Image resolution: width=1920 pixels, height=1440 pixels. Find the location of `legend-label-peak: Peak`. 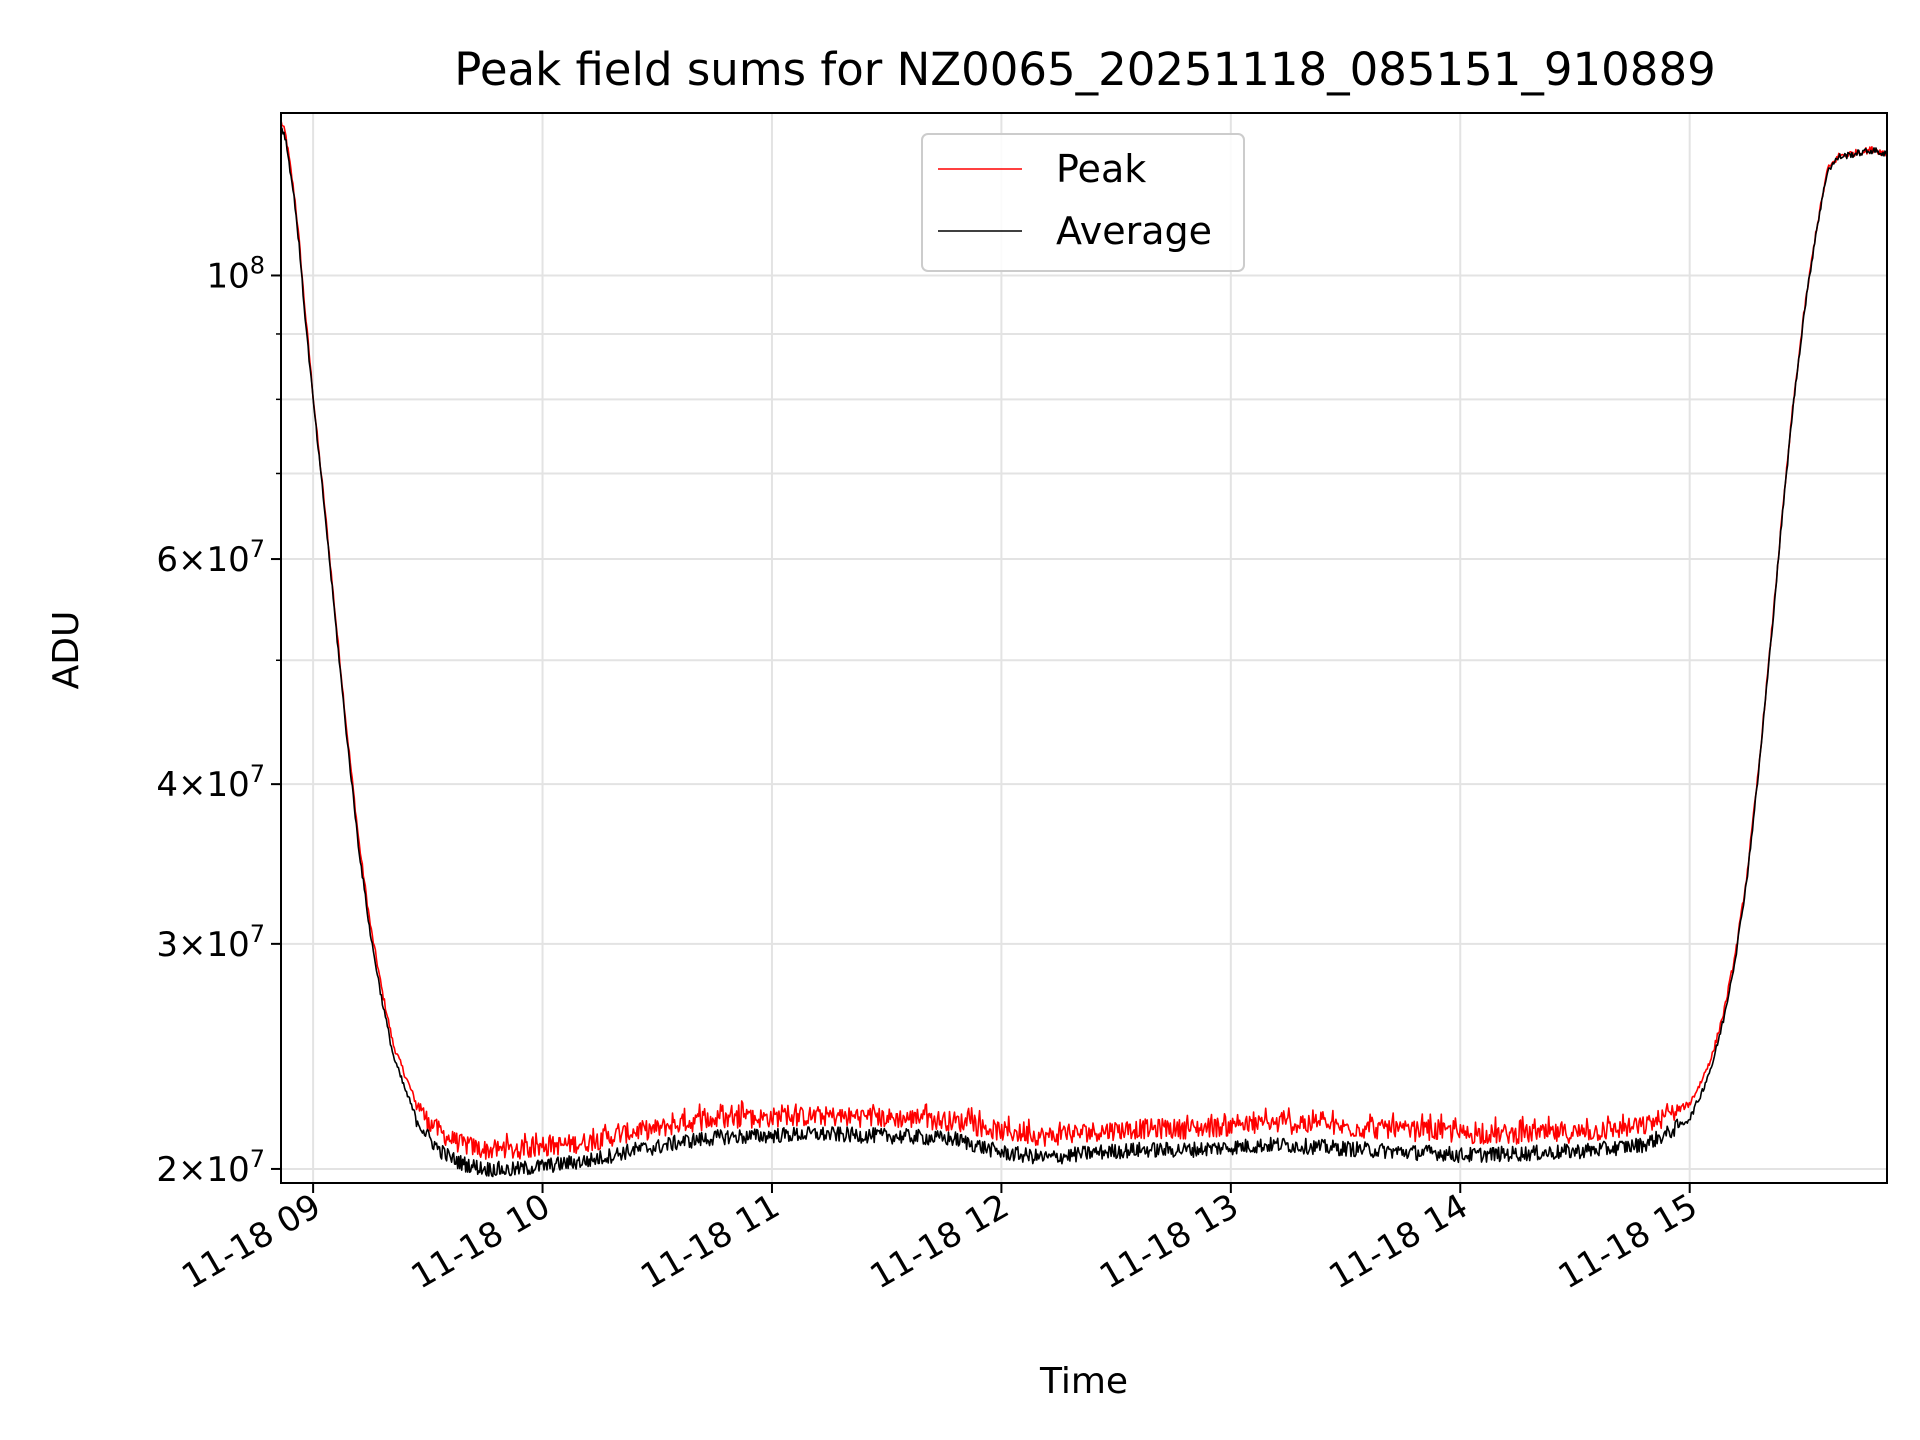

legend-label-peak: Peak is located at coordinates (1101, 169).